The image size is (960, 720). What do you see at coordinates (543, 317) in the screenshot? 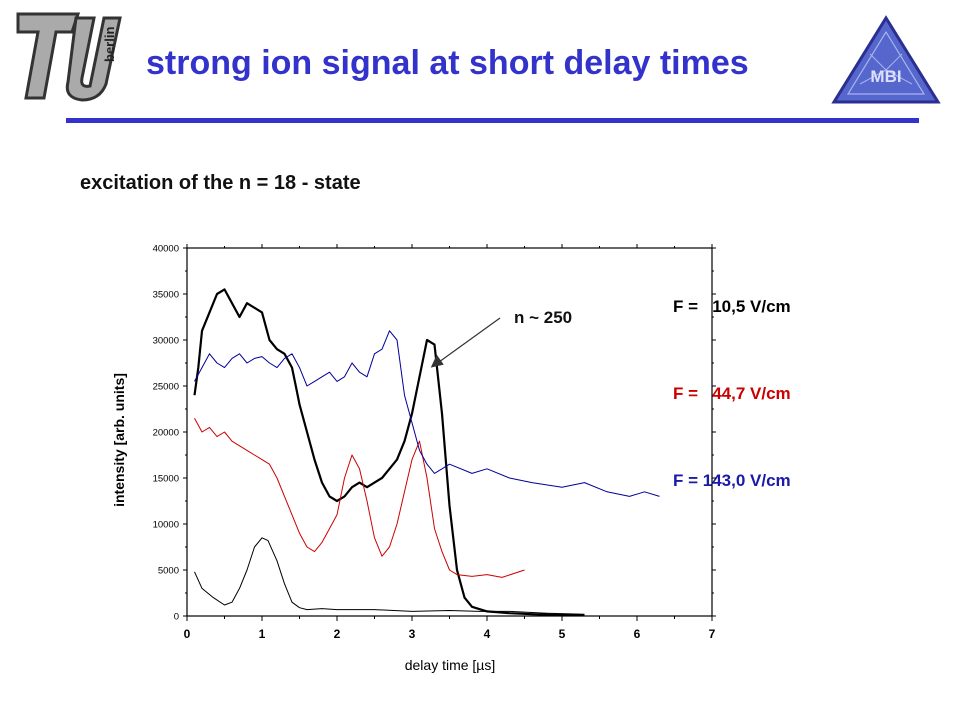
I see `annotation-label: n ~ 250` at bounding box center [543, 317].